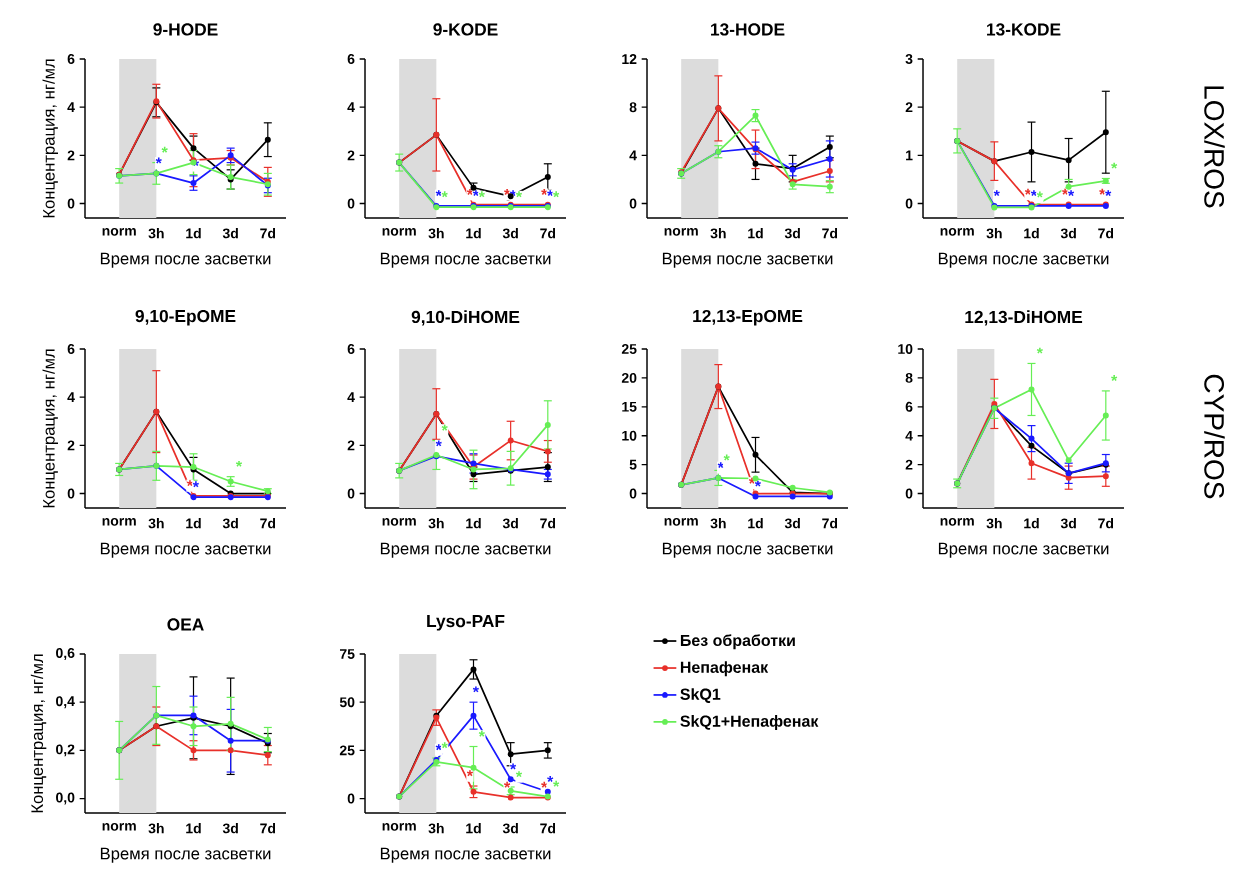 This screenshot has width=1237, height=870. What do you see at coordinates (185, 317) in the screenshot?
I see `chart-title: 9,10-EpOME` at bounding box center [185, 317].